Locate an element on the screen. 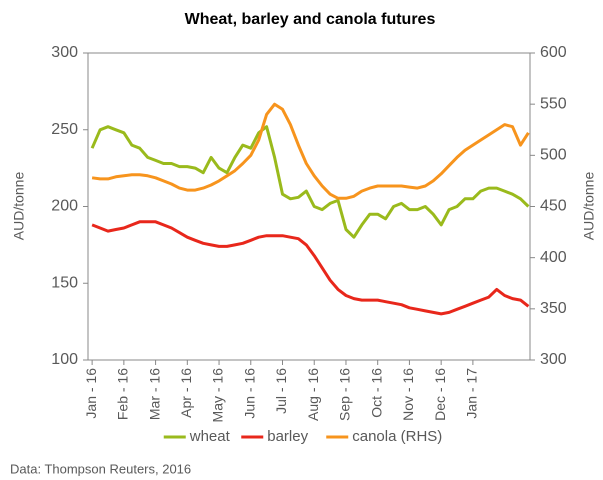  y2-tick-label: 550 is located at coordinates (553, 103).